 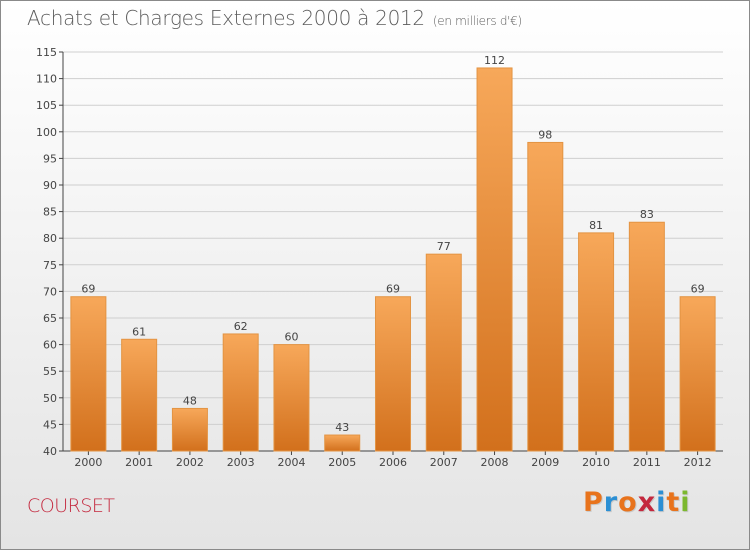 I want to click on y-tick-label: 110, so click(x=46, y=79).